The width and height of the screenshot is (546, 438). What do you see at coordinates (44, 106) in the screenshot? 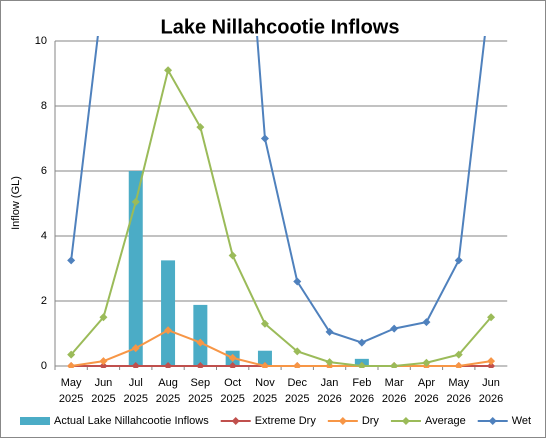
I see `y-tick-label: 8` at bounding box center [44, 106].